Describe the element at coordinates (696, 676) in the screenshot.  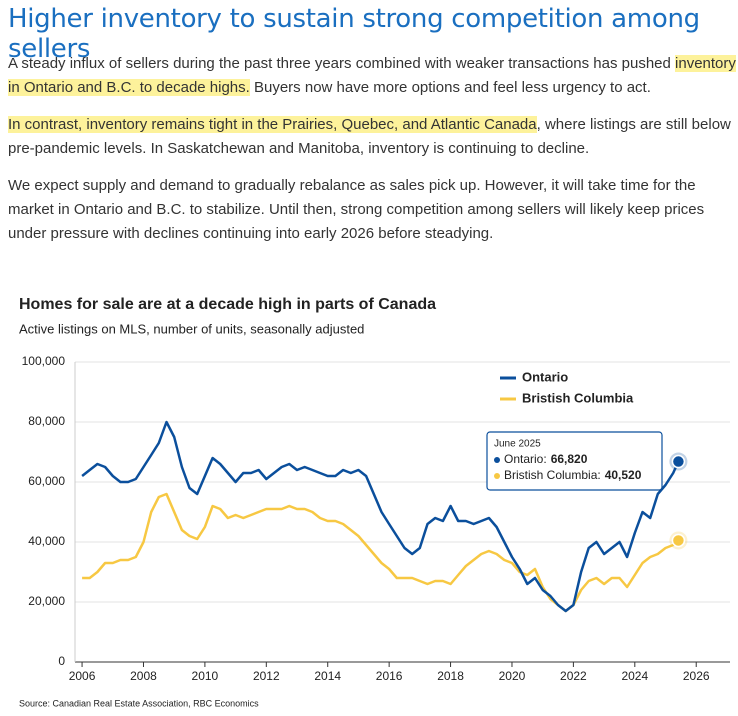
I see `x-tick-label: 2026` at that location.